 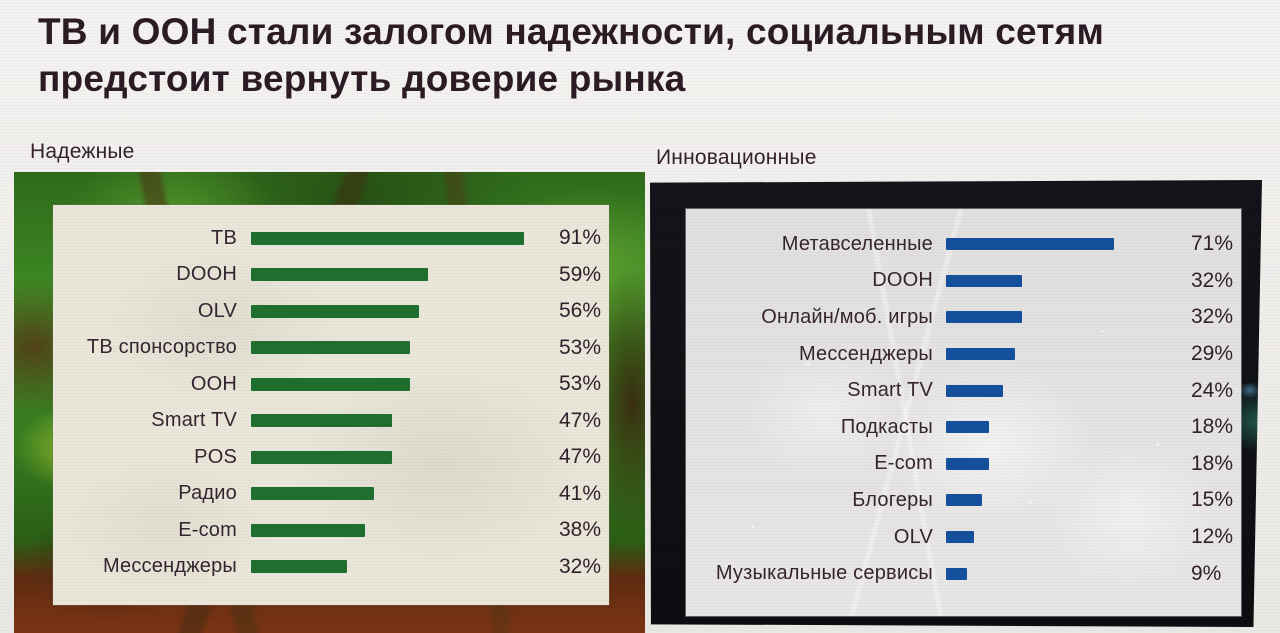 I want to click on bar-row: Онлайн/моб. игры 32%, so click(x=963, y=317).